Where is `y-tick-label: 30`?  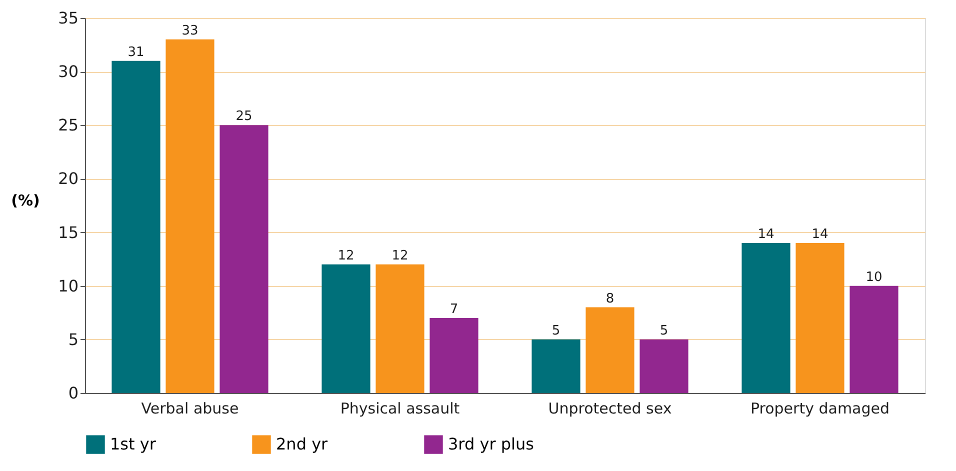 y-tick-label: 30 is located at coordinates (68, 72).